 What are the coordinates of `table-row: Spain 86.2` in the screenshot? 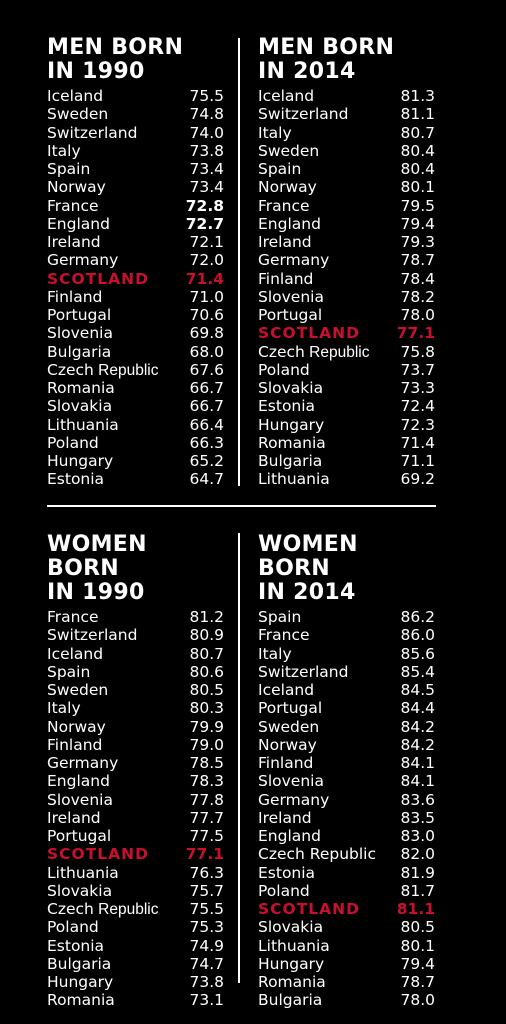 It's located at (346, 617).